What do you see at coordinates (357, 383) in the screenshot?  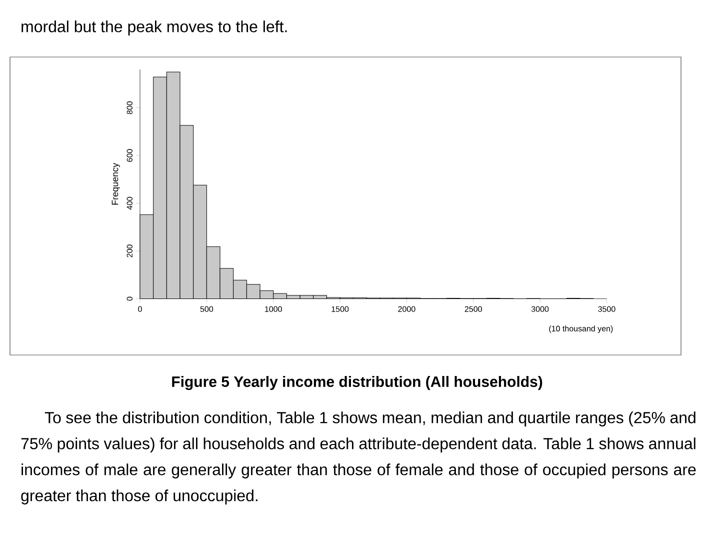 I see `text: Figure 5 Yearly income distribution (All households)` at bounding box center [357, 383].